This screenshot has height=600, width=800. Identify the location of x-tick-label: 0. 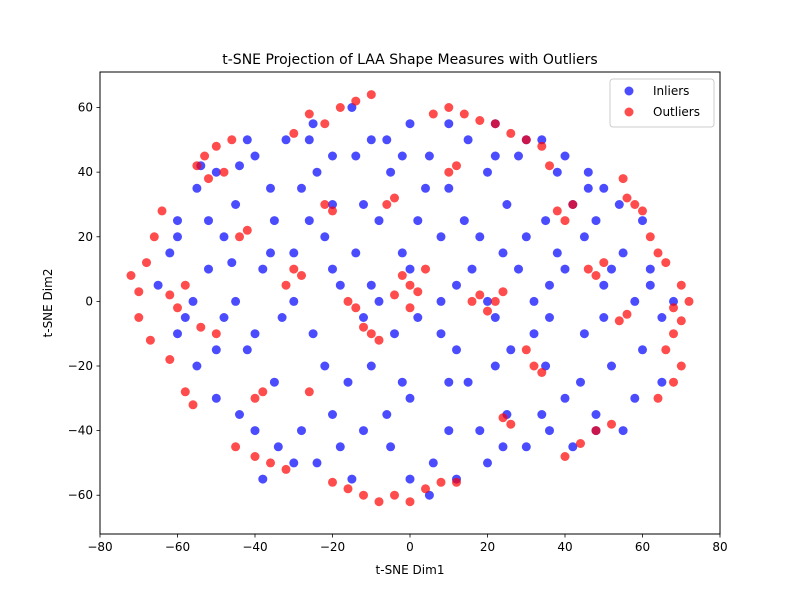
(410, 547).